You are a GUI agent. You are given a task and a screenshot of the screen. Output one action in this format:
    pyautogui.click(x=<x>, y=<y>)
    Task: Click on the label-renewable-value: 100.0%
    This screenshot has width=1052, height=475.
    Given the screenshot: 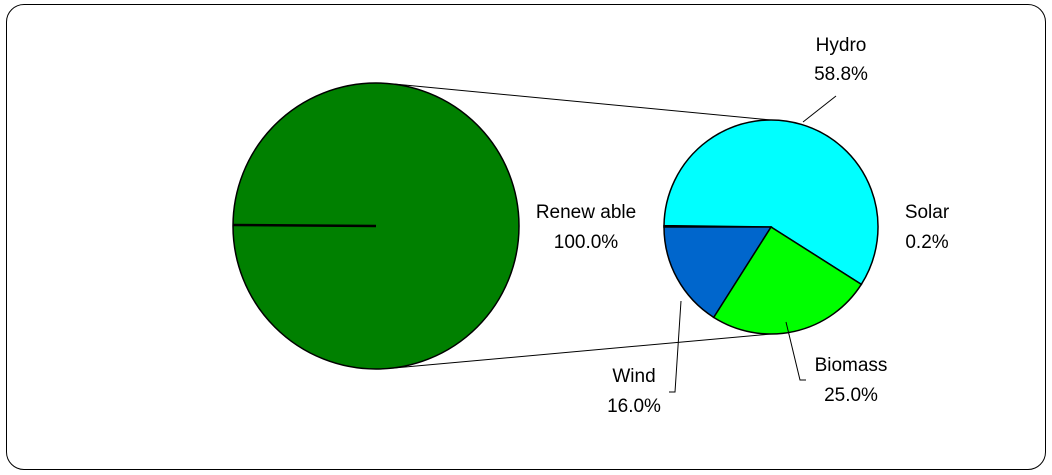 What is the action you would take?
    pyautogui.click(x=586, y=242)
    